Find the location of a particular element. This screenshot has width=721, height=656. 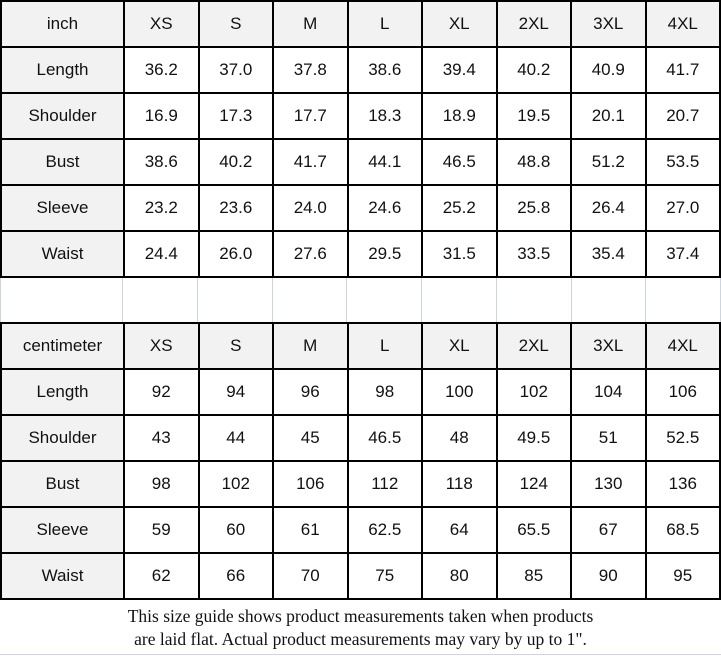

value-cell: 46.5 is located at coordinates (459, 162).